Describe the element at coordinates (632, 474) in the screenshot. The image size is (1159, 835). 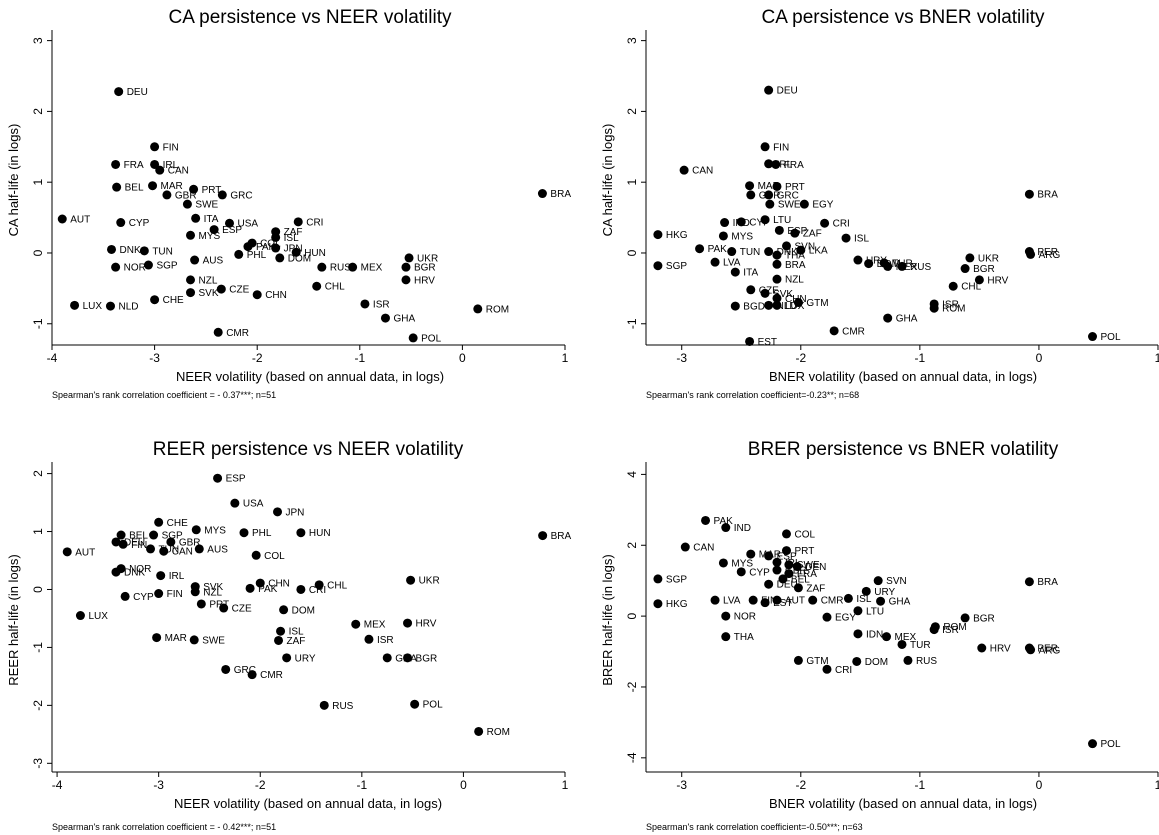
I see `y-tick-label: 4` at that location.